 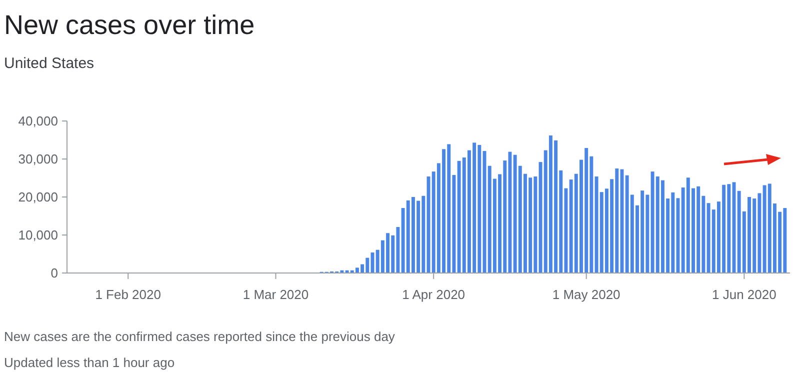 What do you see at coordinates (54, 273) in the screenshot?
I see `y-tick-label: 0` at bounding box center [54, 273].